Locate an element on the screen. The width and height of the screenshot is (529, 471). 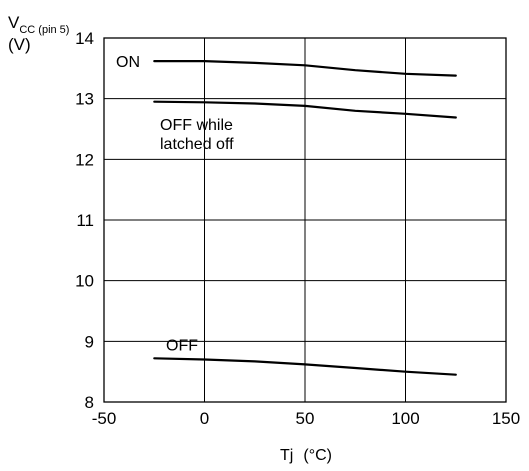
y-tick-label-5: 13 is located at coordinates (84, 99).